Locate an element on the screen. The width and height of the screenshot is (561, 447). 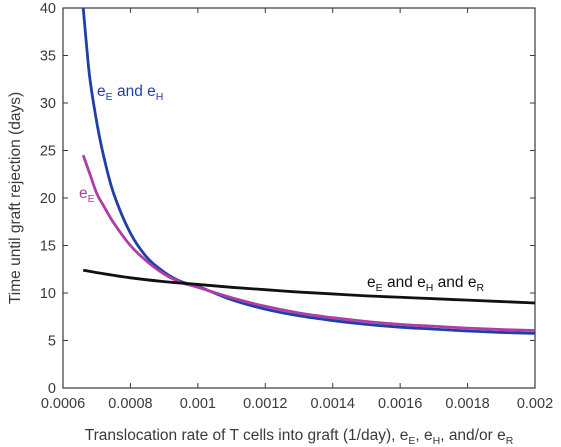
y-tick-label: 40 is located at coordinates (48, 9).